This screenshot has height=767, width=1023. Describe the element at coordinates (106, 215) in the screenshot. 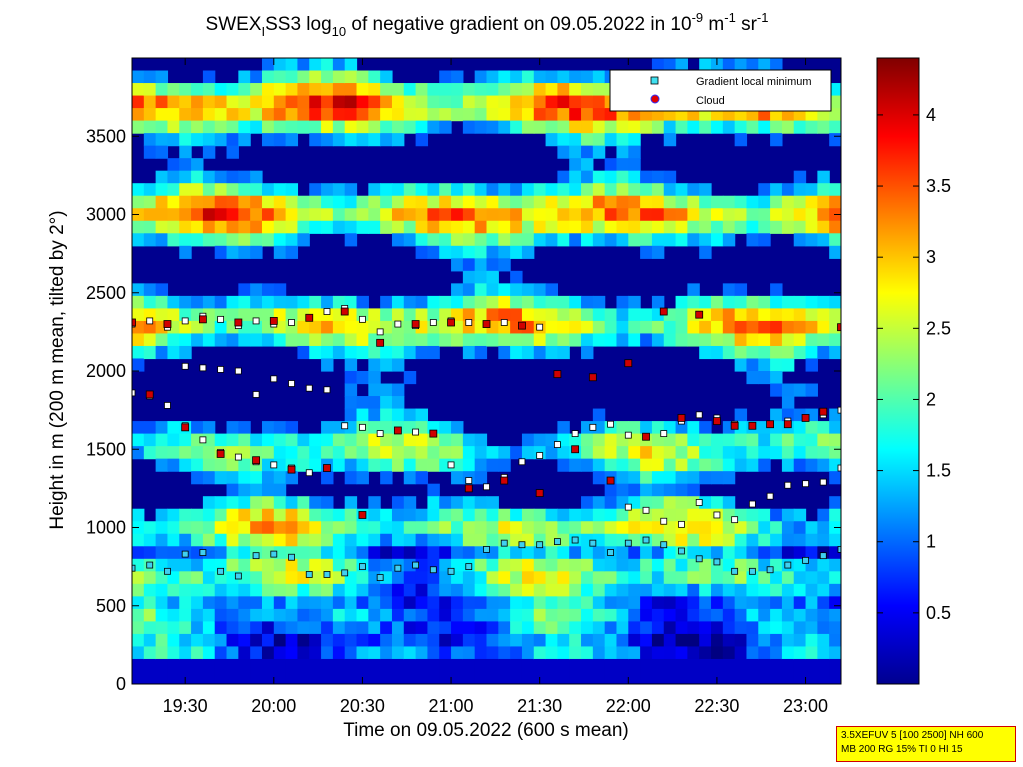

I see `y-tick-label: 3000` at that location.